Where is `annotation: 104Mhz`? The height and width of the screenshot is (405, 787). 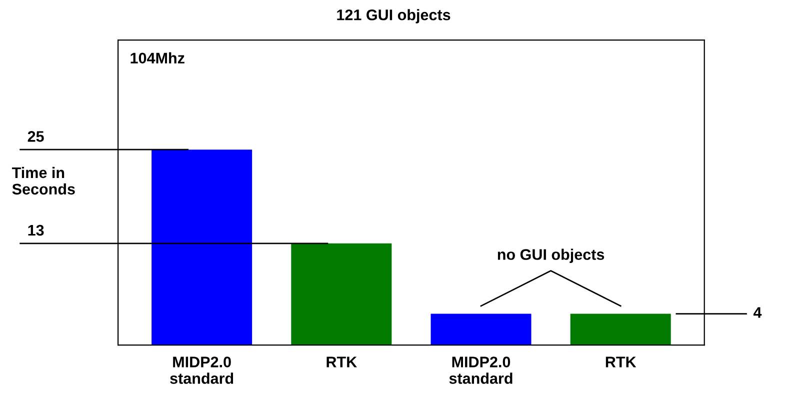 annotation: 104Mhz is located at coordinates (157, 58).